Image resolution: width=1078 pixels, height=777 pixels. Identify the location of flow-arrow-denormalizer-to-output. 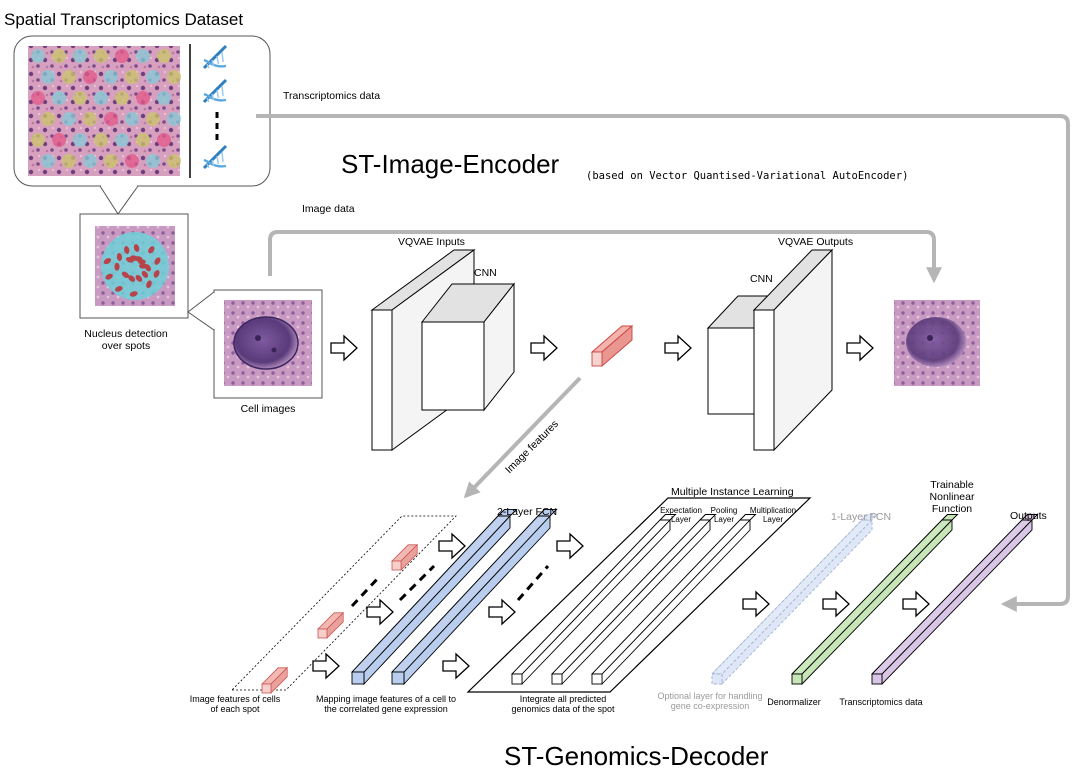
(916, 604).